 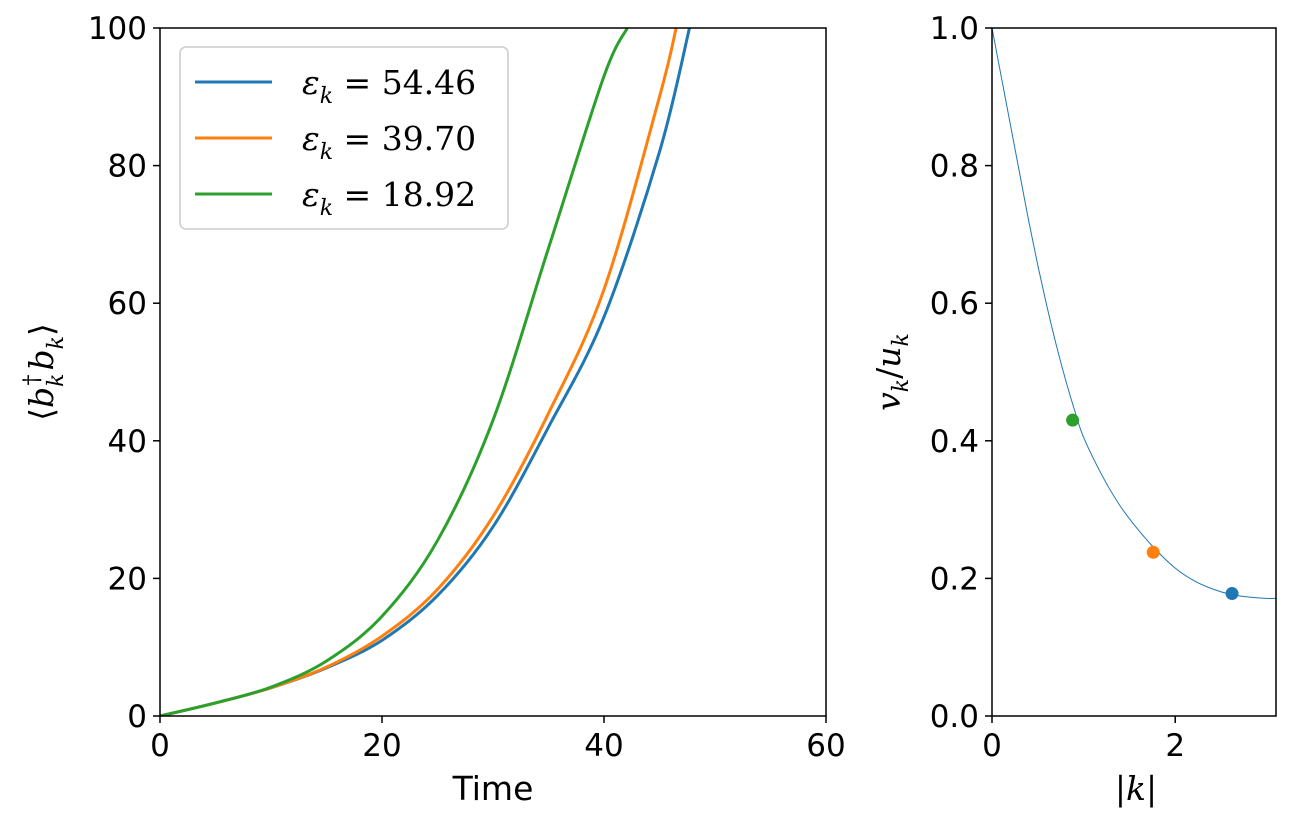 I want to click on right-y-tick-label: 0.8, so click(x=954, y=167).